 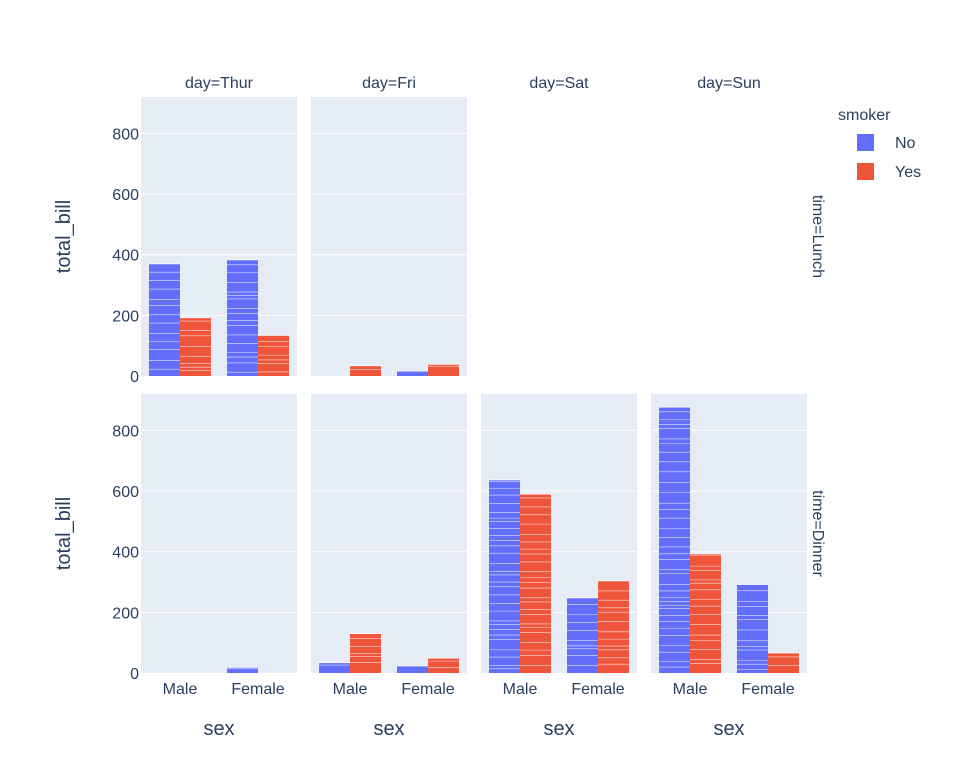 I want to click on legend-label: No, so click(x=905, y=143).